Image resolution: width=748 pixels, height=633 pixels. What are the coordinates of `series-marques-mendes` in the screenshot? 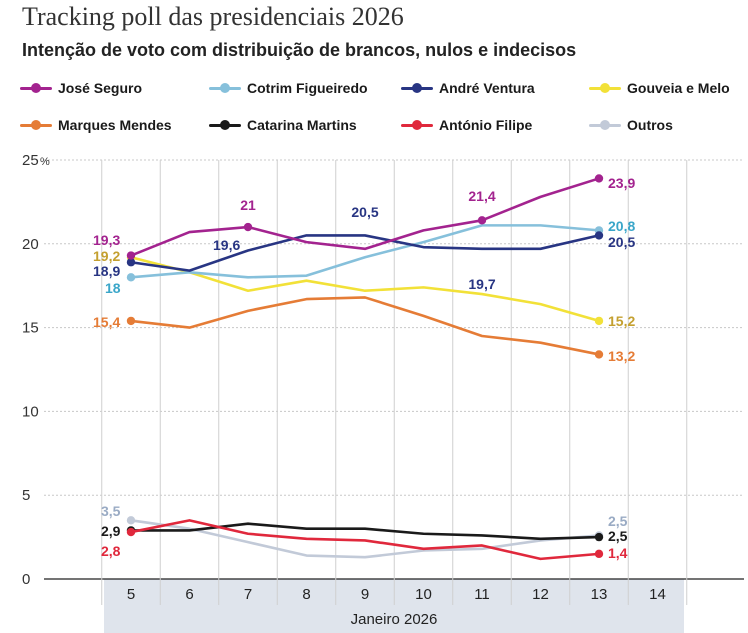 It's located at (365, 327).